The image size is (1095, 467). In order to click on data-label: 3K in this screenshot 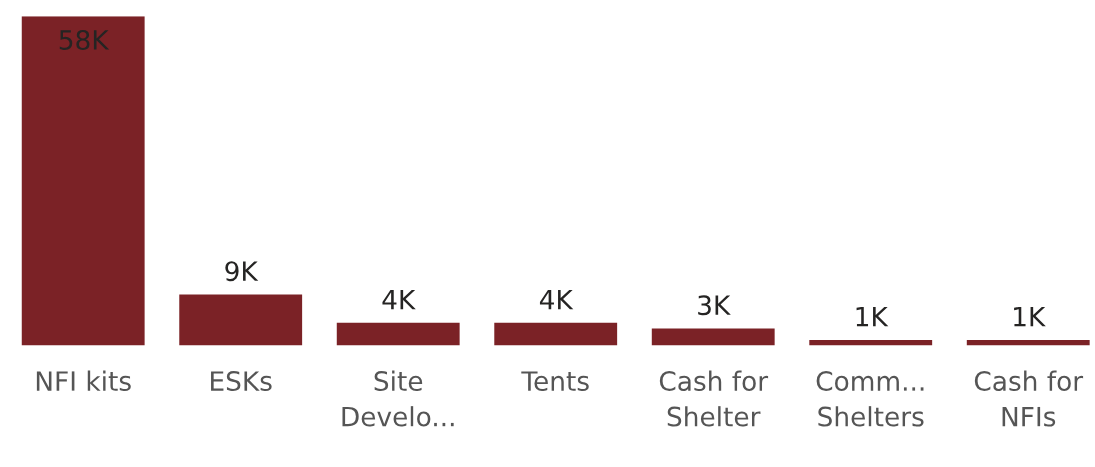, I will do `click(714, 305)`.